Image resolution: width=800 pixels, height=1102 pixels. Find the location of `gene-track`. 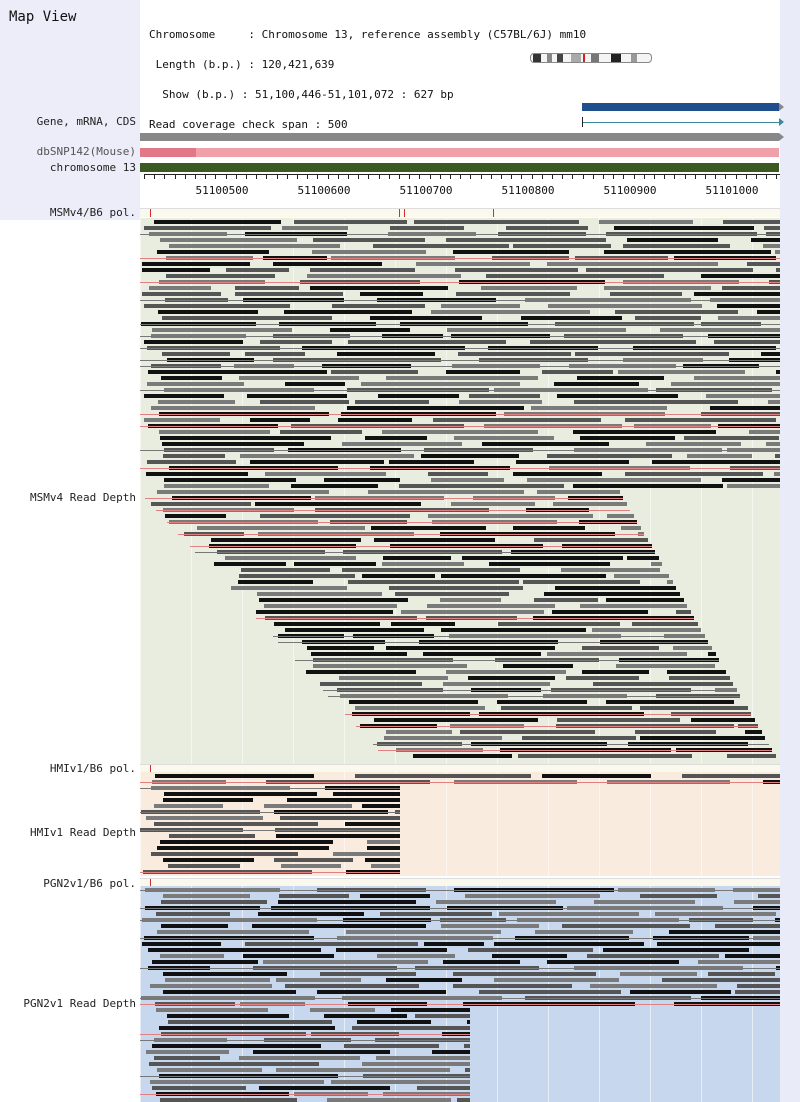

gene-track is located at coordinates (680, 107).